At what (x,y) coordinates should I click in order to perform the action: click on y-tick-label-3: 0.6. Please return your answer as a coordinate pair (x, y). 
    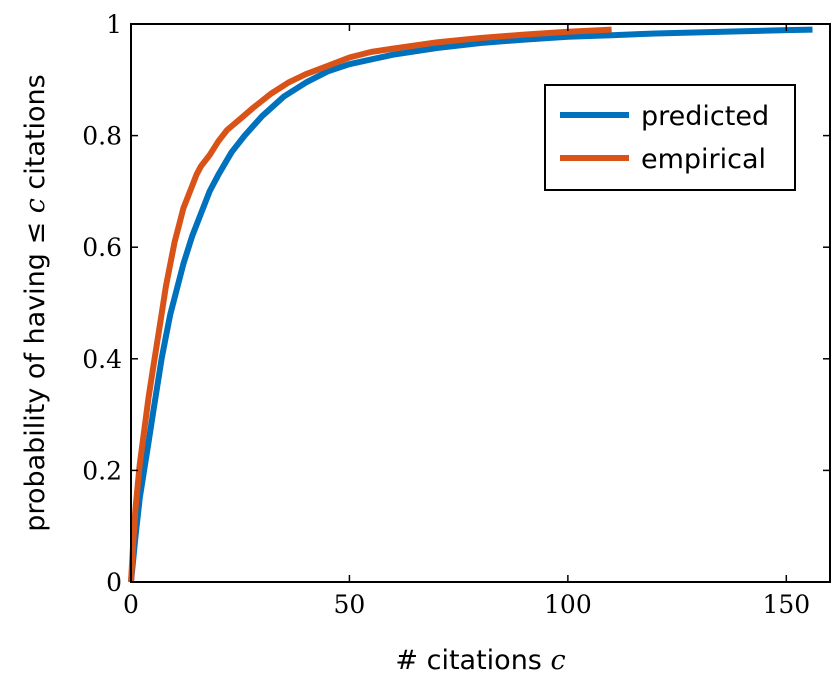
    Looking at the image, I should click on (102, 247).